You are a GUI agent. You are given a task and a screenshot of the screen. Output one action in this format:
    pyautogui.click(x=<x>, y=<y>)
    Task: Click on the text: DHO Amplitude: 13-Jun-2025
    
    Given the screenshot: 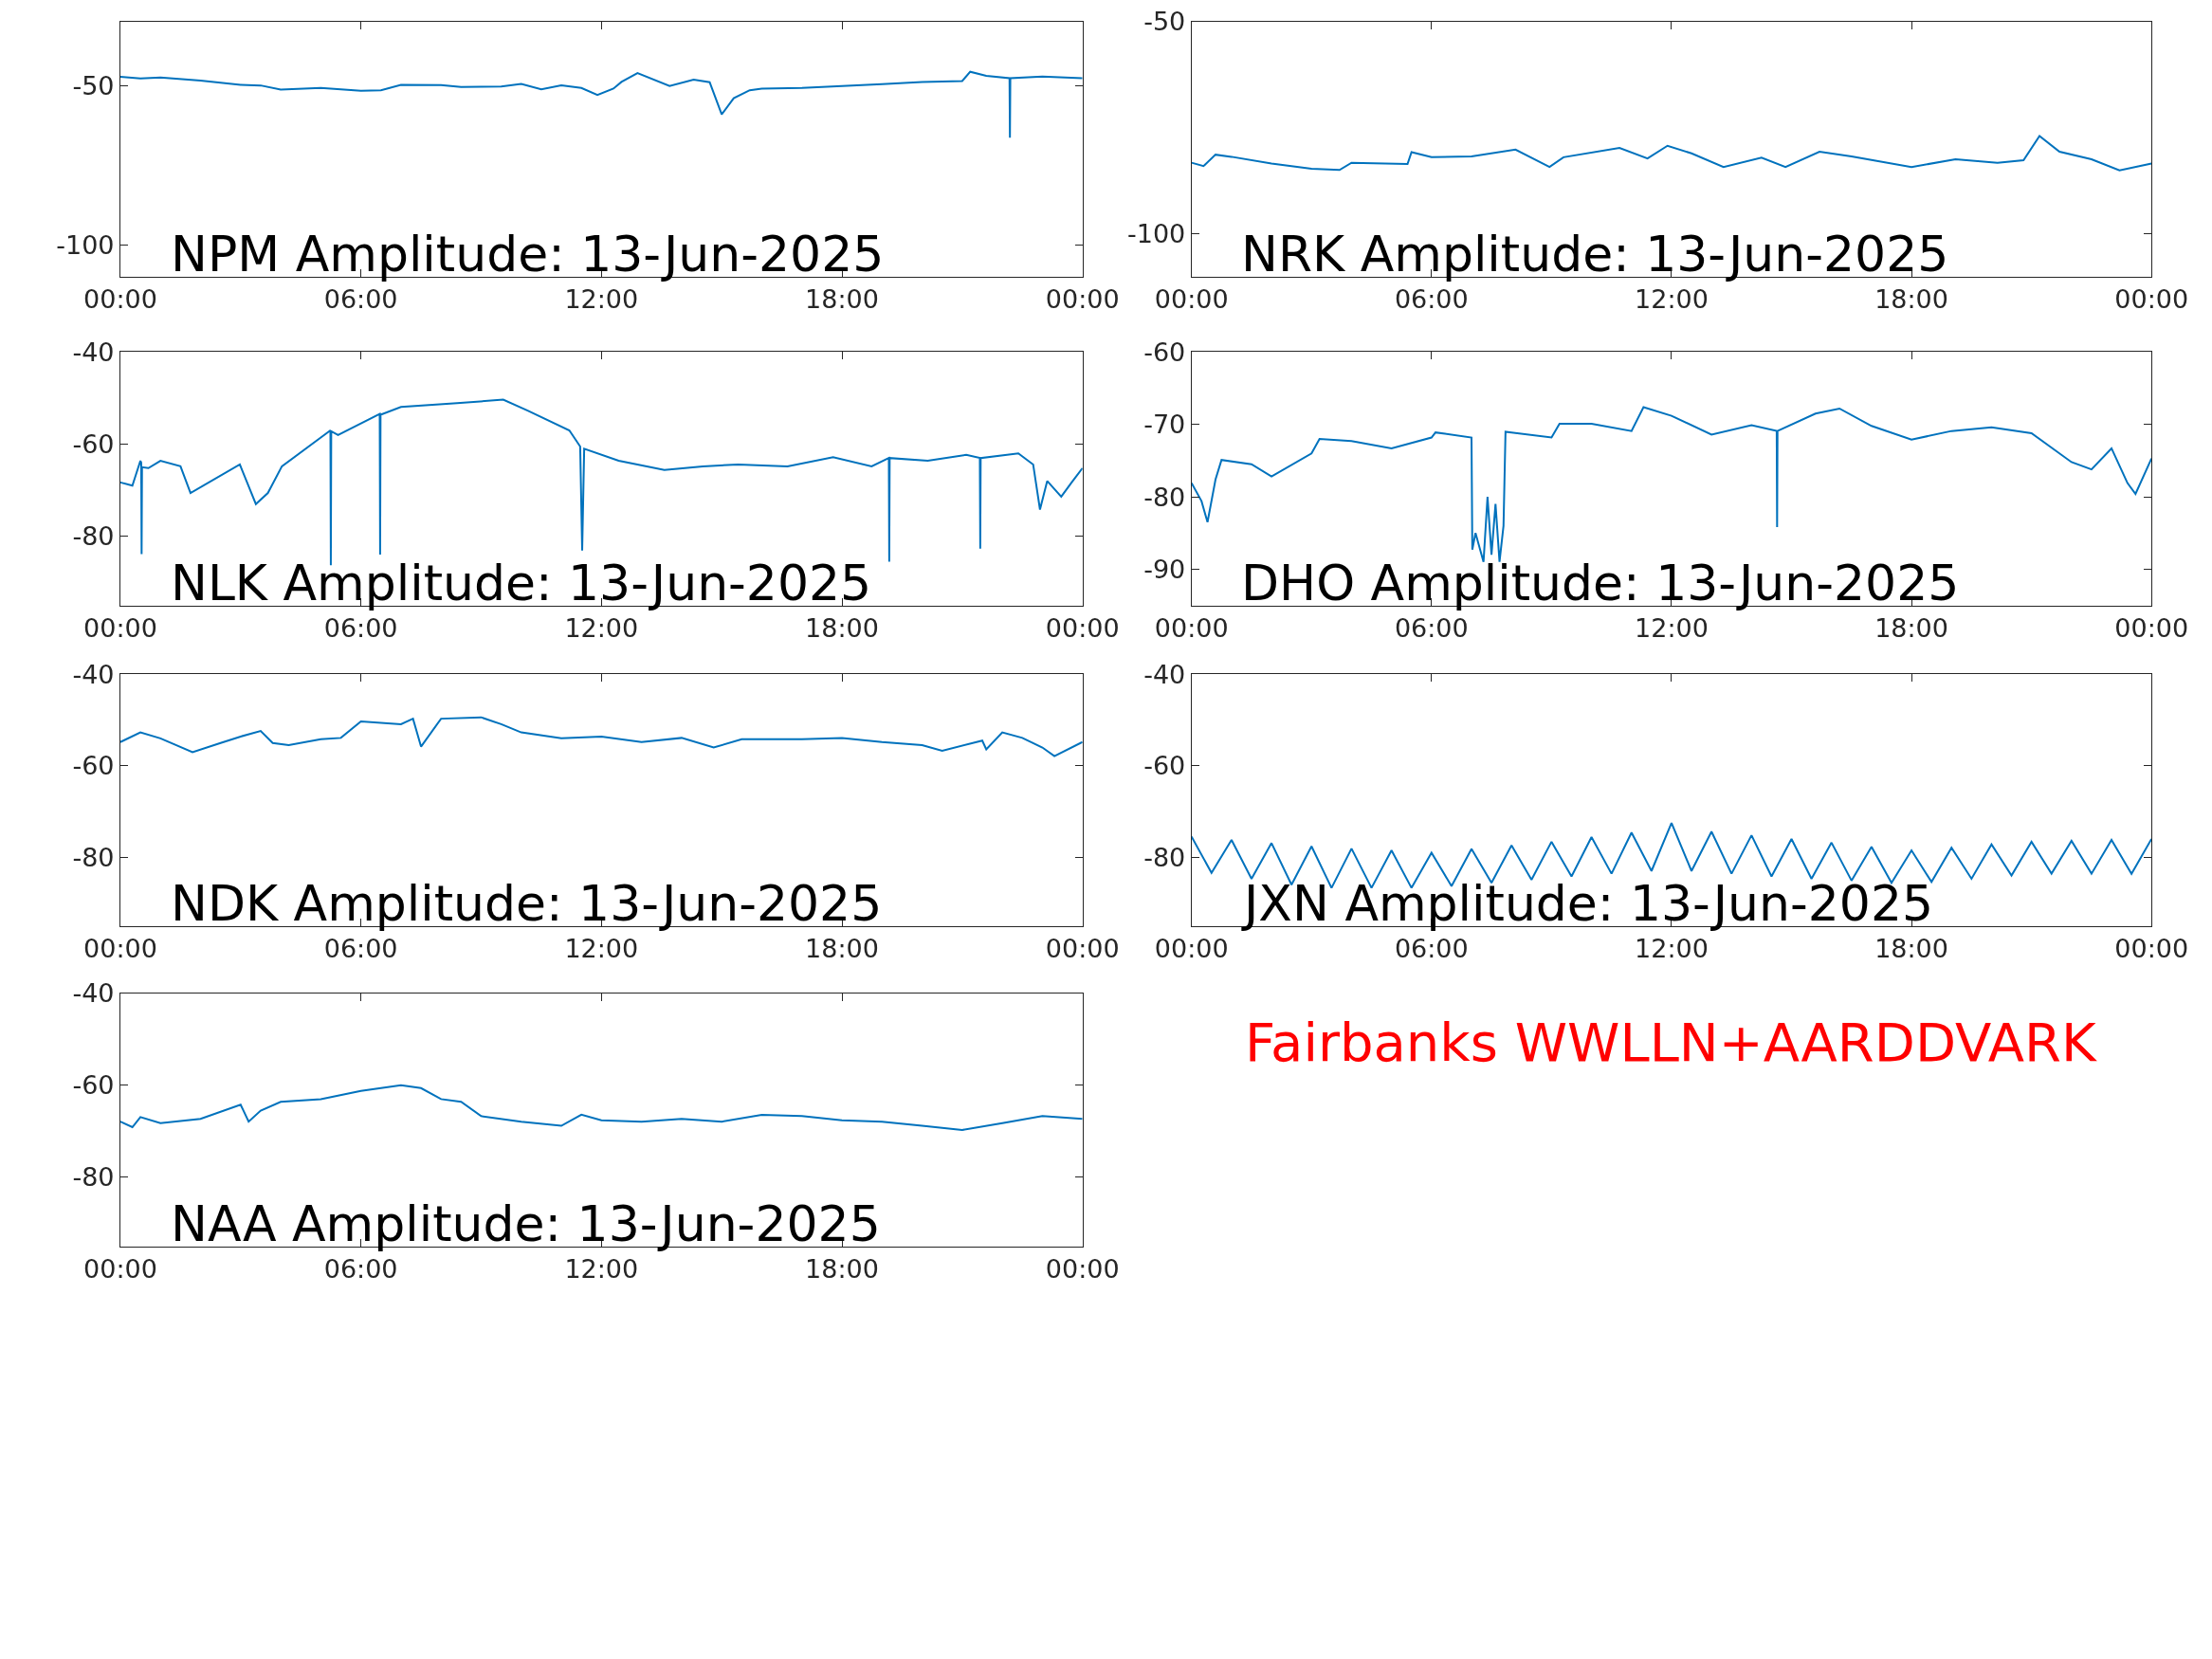 What is the action you would take?
    pyautogui.click(x=1600, y=583)
    